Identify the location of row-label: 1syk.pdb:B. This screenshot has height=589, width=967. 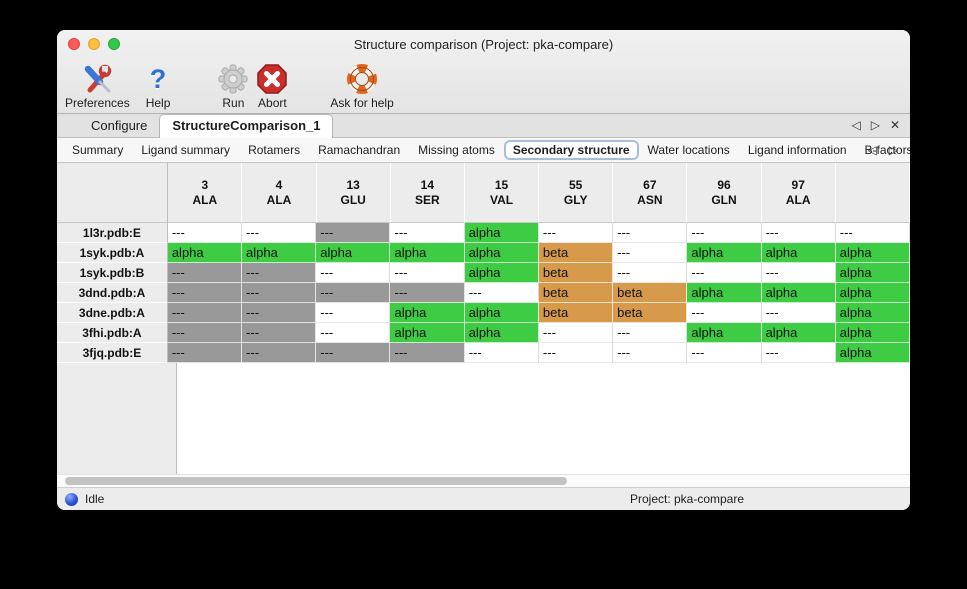
(112, 273).